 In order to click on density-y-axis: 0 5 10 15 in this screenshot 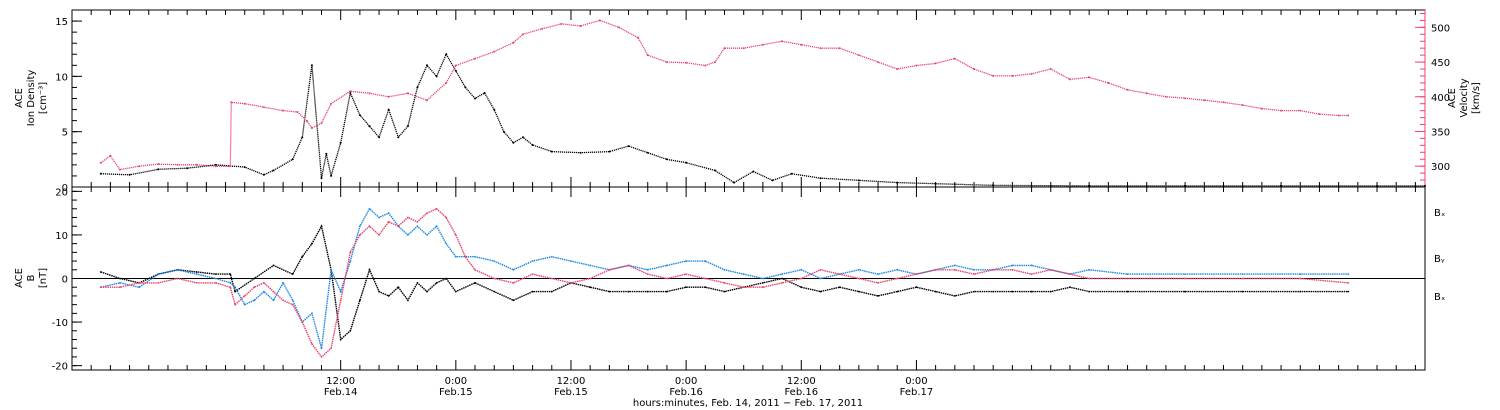, I will do `click(68, 101)`.